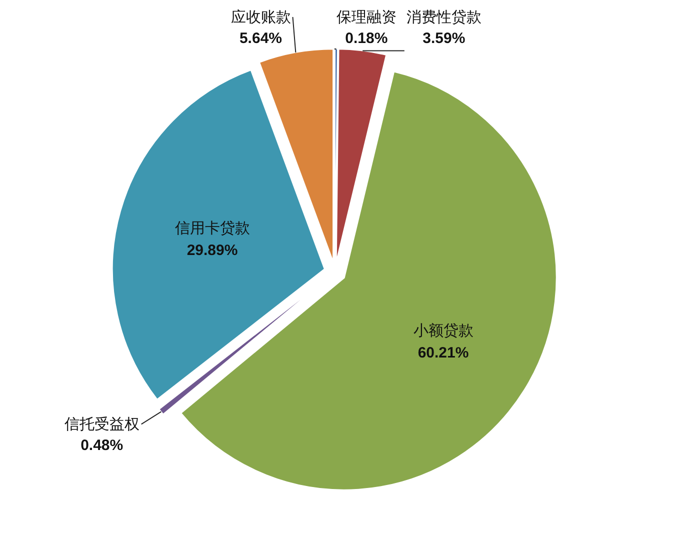 The height and width of the screenshot is (552, 673). I want to click on data-label: 3.59%, so click(444, 38).